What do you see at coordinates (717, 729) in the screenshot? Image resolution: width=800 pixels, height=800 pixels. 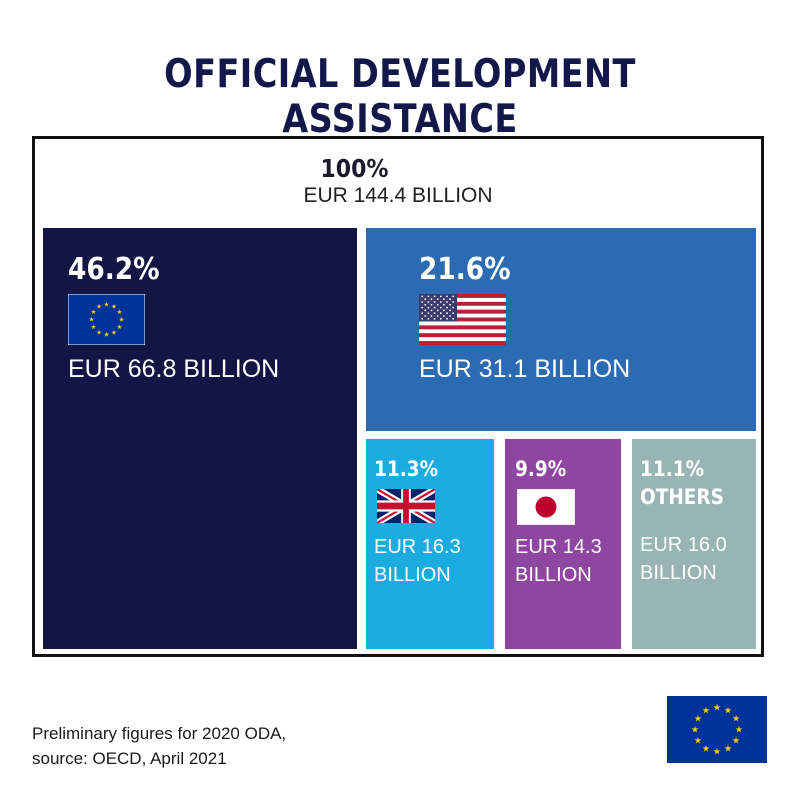 I see `eu-logo-icon` at bounding box center [717, 729].